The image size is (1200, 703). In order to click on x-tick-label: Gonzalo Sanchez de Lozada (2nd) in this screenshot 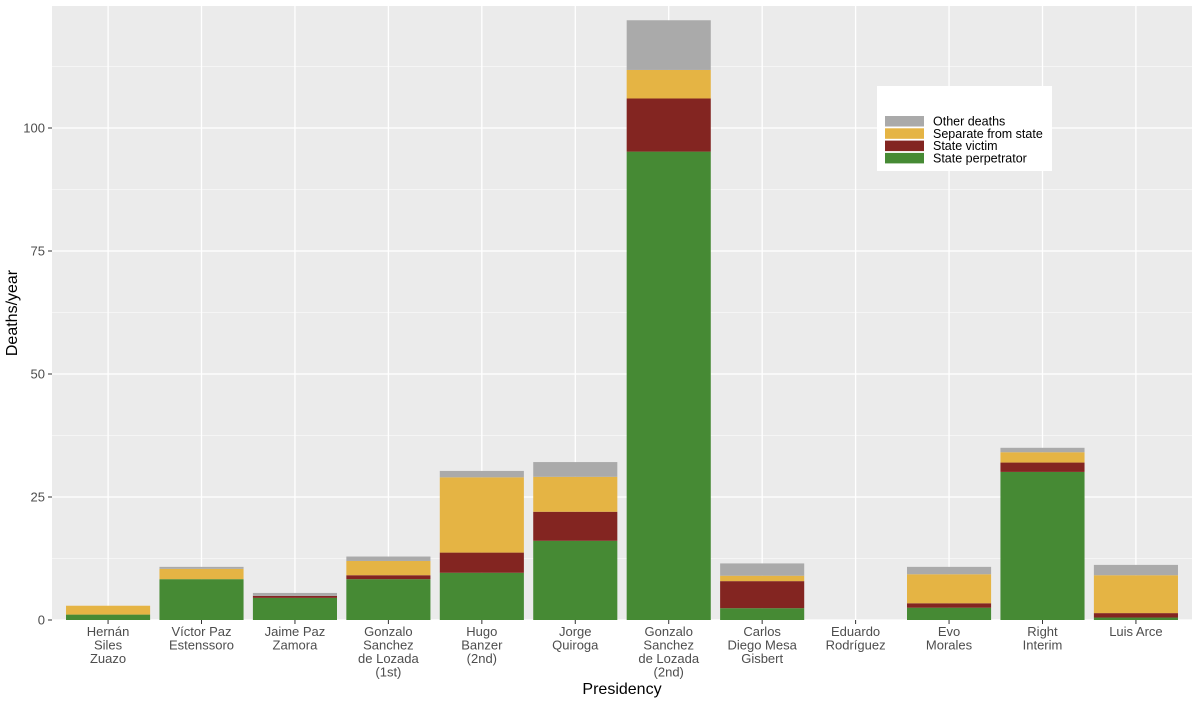, I will do `click(668, 652)`.